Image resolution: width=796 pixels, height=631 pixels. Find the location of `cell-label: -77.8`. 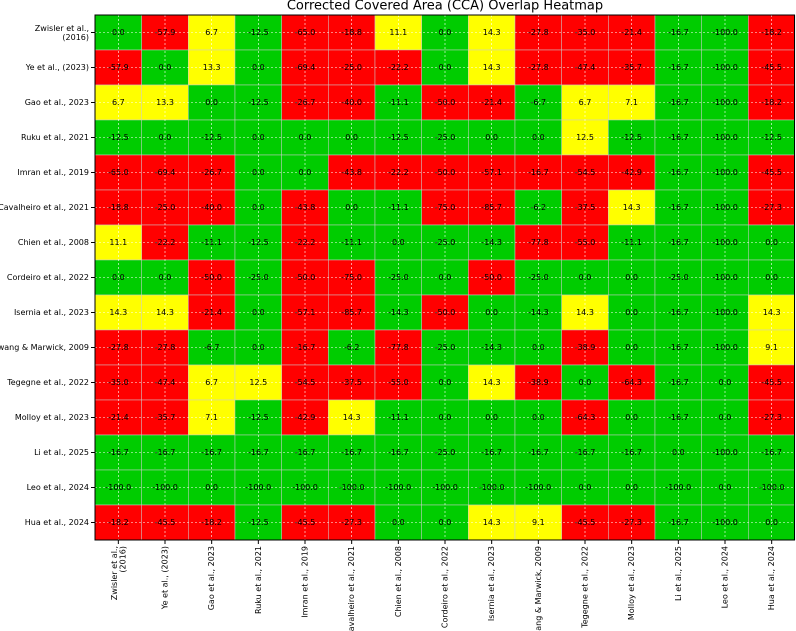

cell-label: -77.8 is located at coordinates (538, 242).